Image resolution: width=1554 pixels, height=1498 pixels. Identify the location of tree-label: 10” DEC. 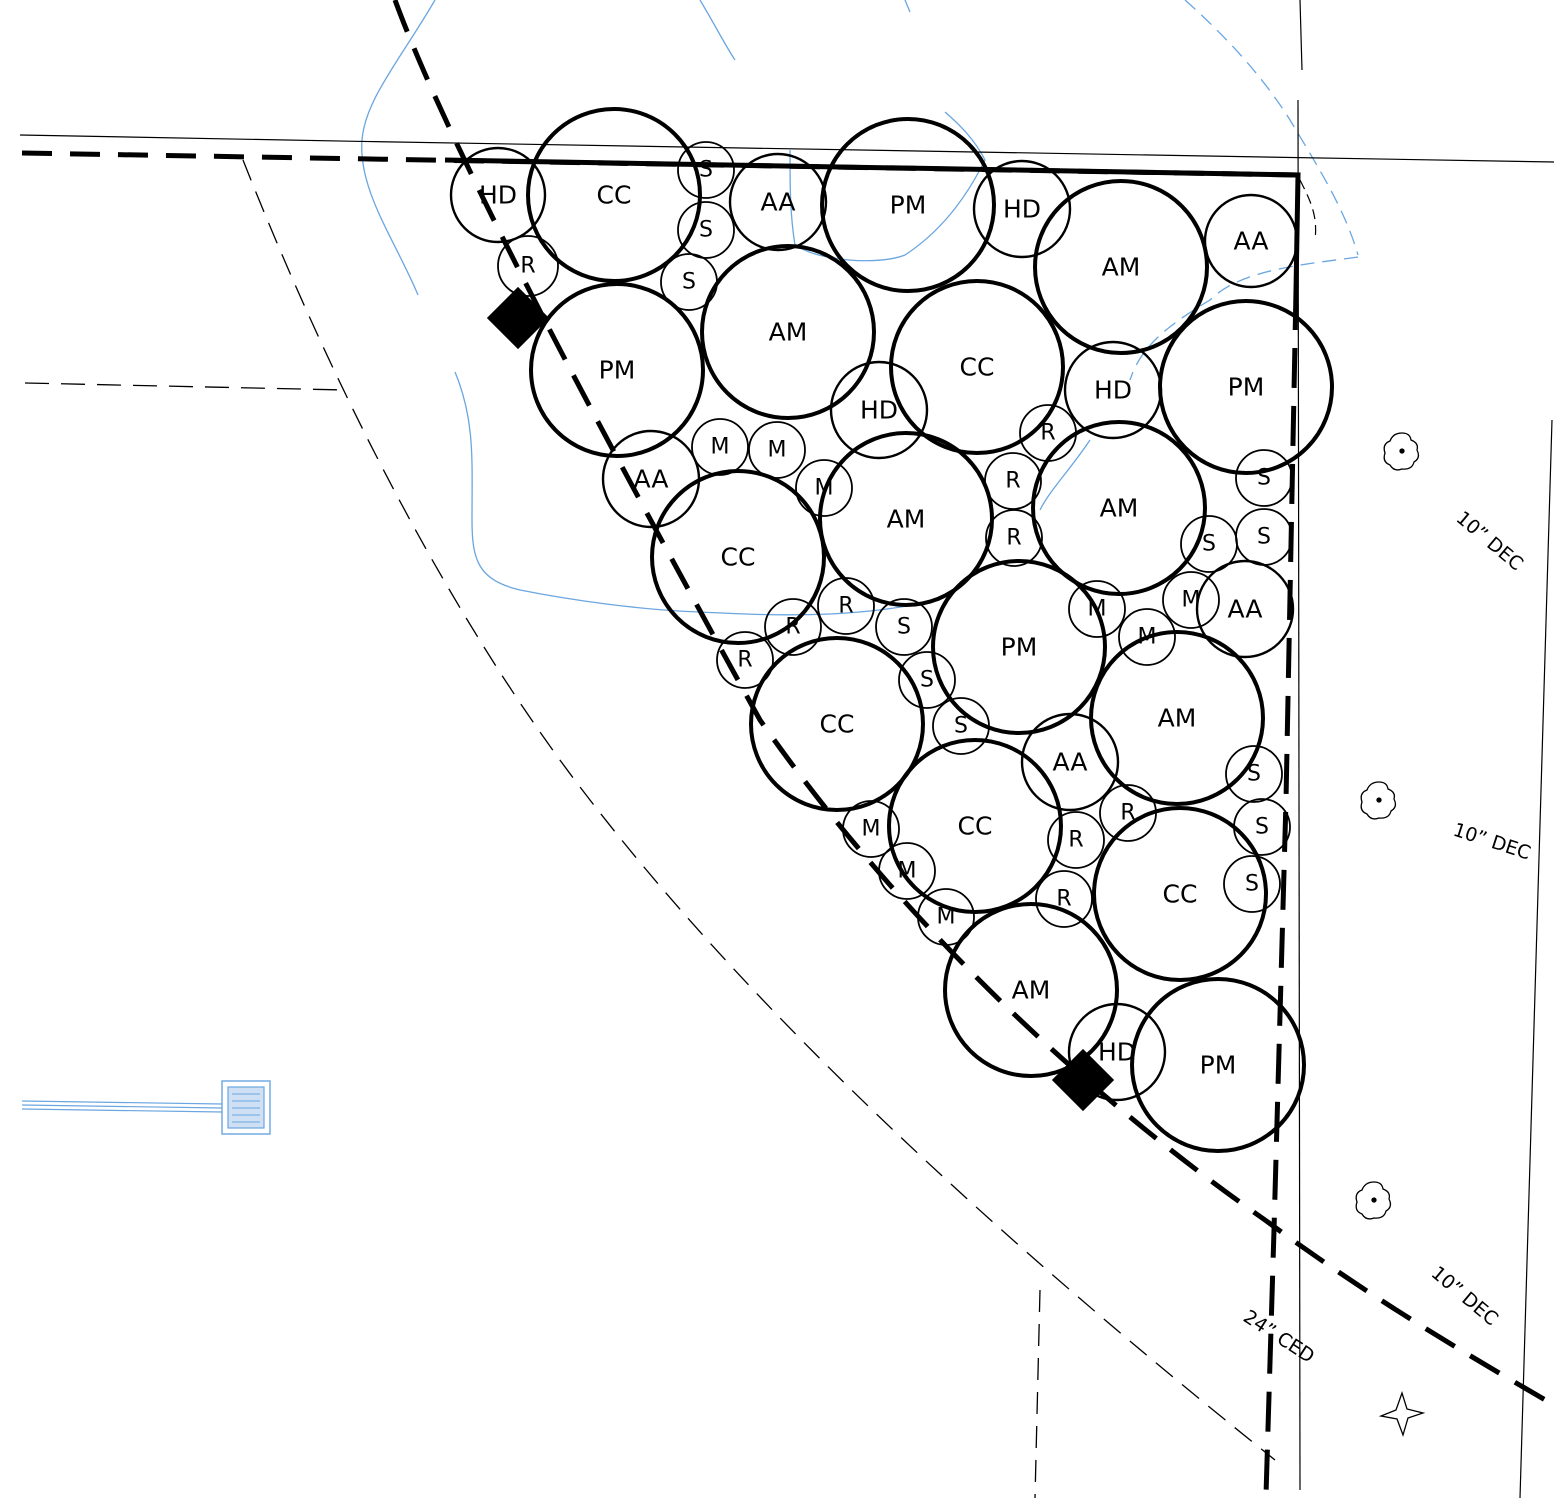
(1491, 842).